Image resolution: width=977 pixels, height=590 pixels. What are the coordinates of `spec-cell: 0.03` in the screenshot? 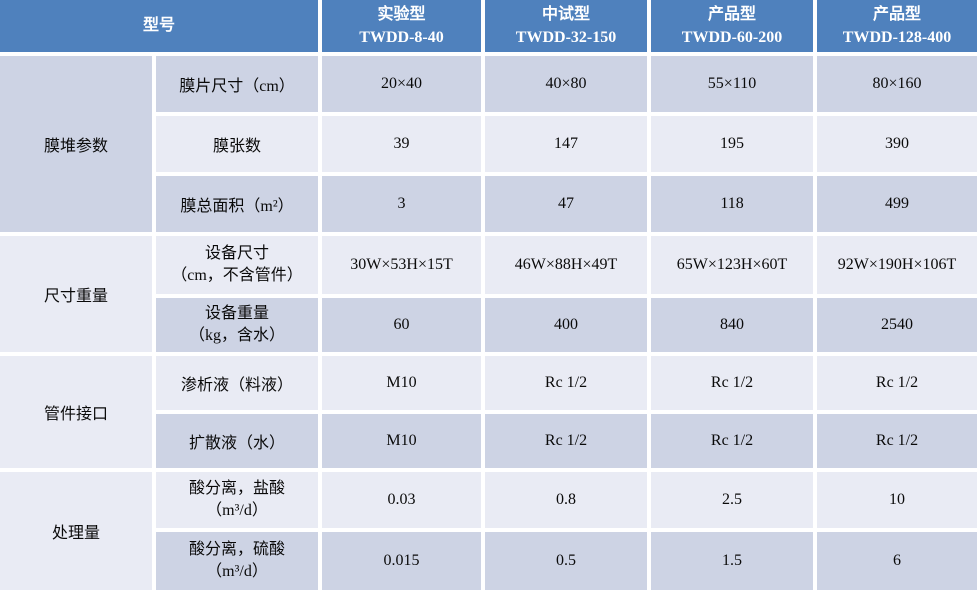 It's located at (402, 500).